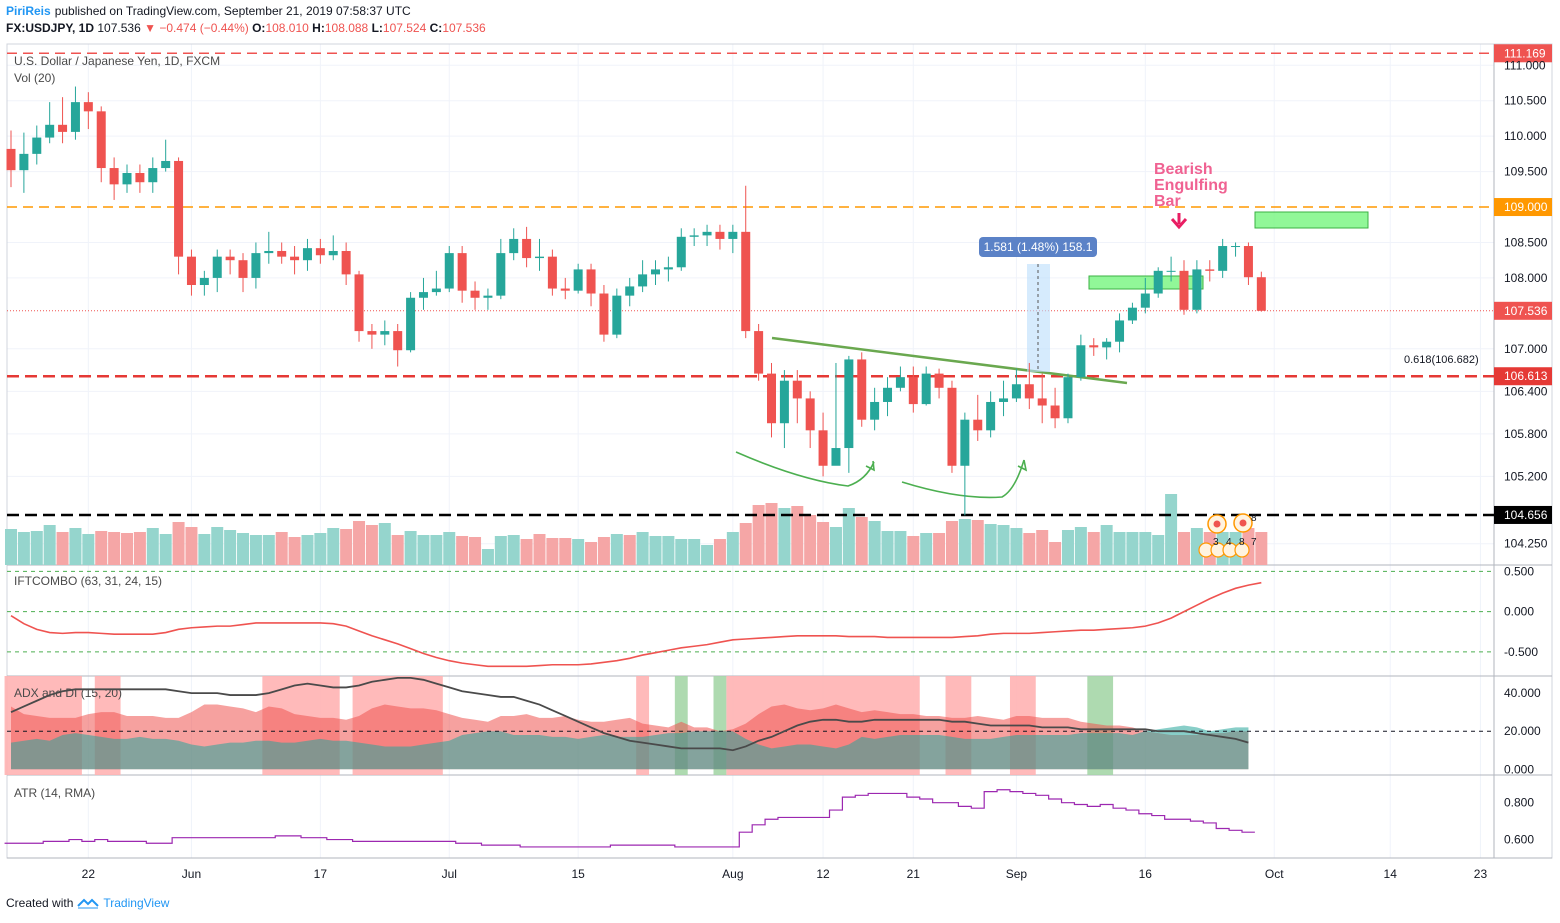  What do you see at coordinates (1525, 101) in the screenshot?
I see `price-tick-label: 110.500` at bounding box center [1525, 101].